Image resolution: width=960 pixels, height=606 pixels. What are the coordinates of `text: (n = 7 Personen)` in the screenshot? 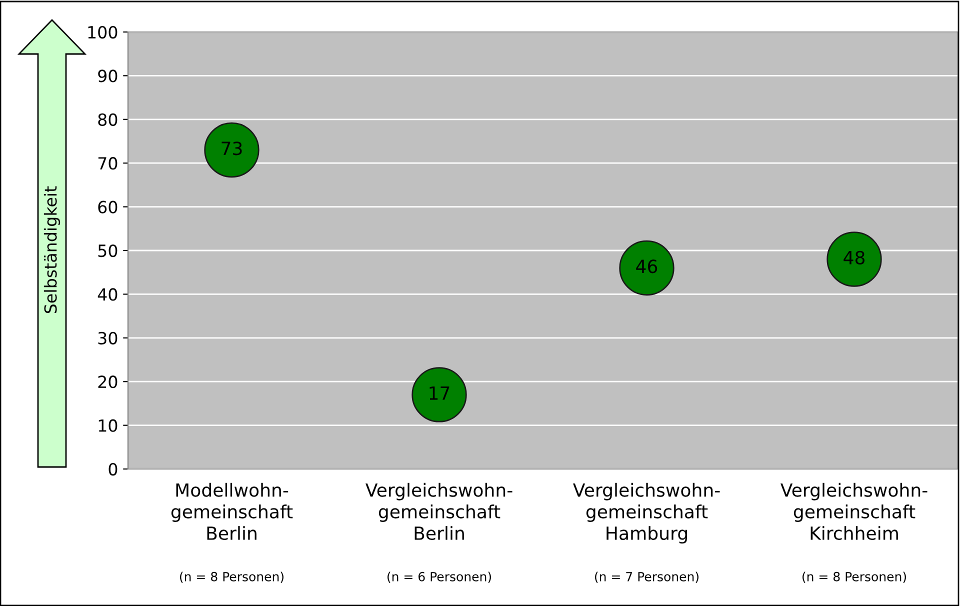 It's located at (646, 577).